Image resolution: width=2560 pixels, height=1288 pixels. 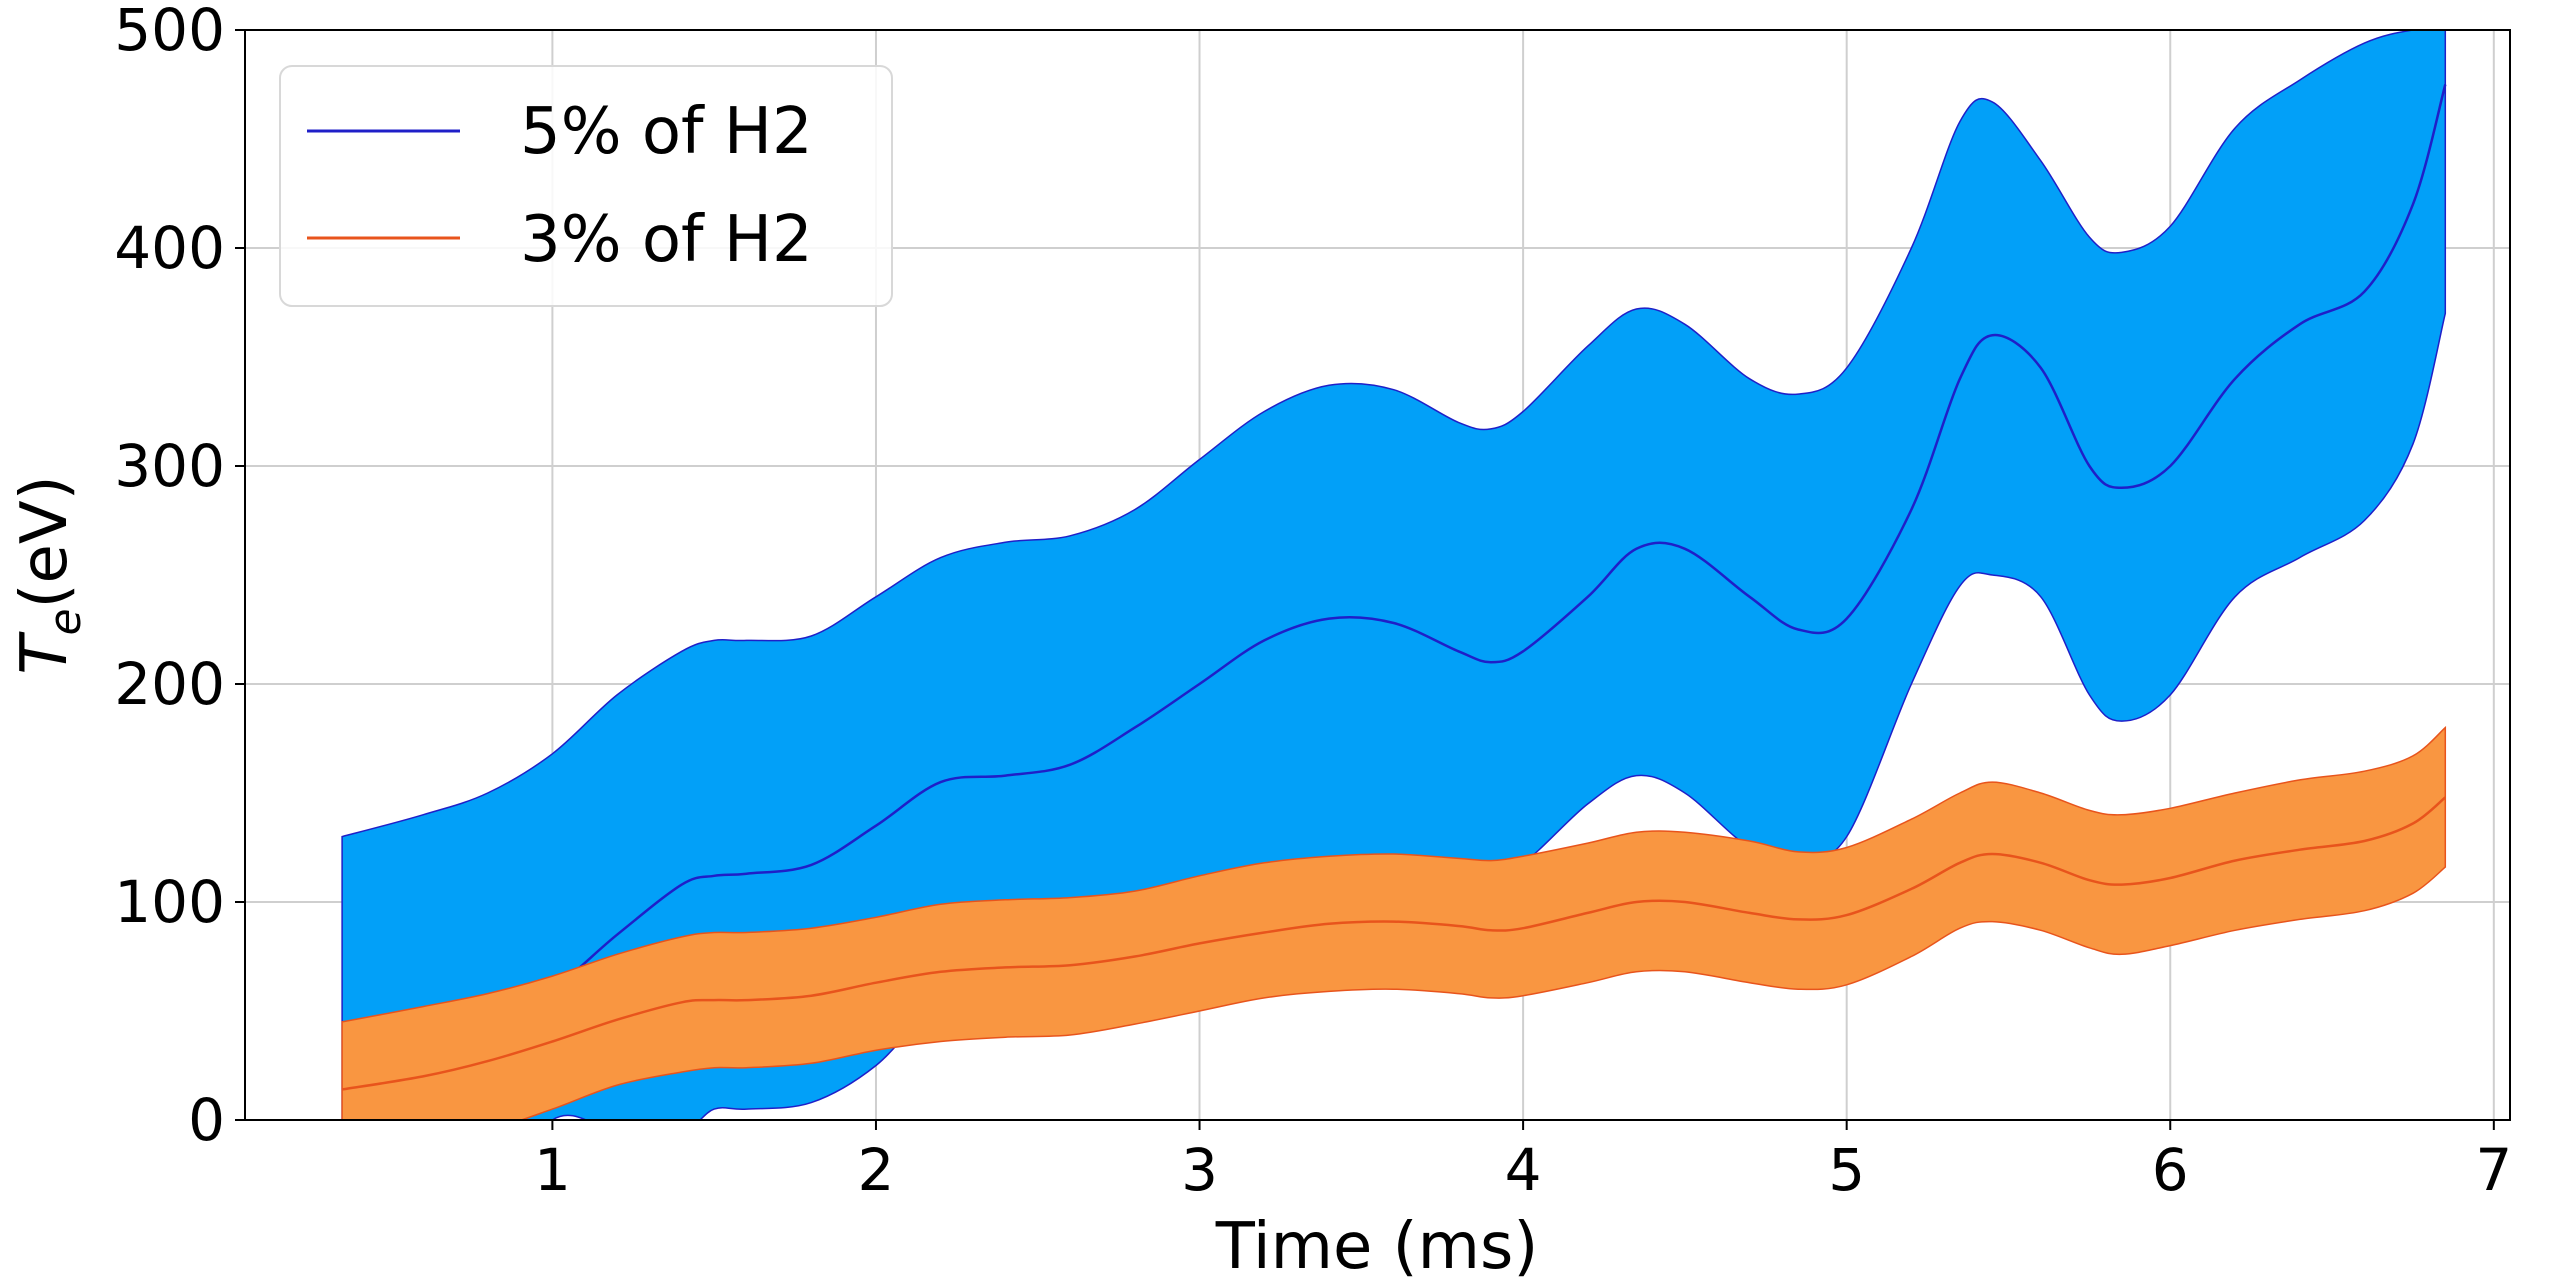 I want to click on x-tick-label: 5, so click(x=1846, y=1170).